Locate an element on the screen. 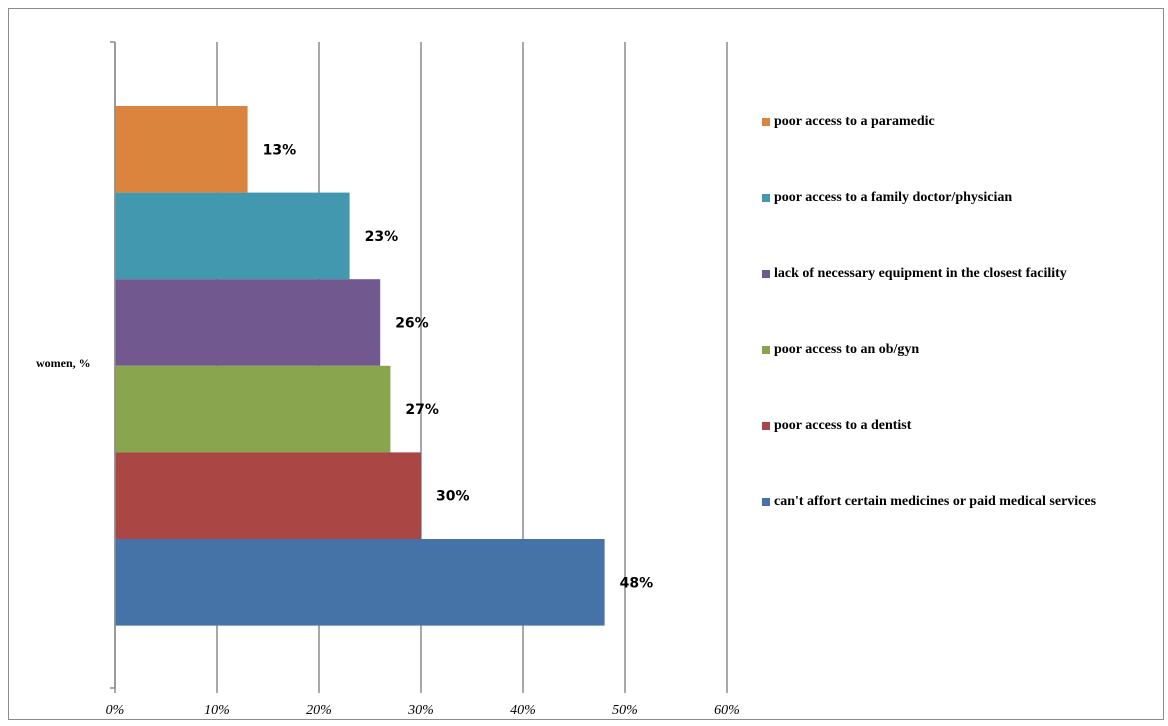 This screenshot has width=1168, height=726. legend-item: poor access to a family doctor/physician is located at coordinates (962, 198).